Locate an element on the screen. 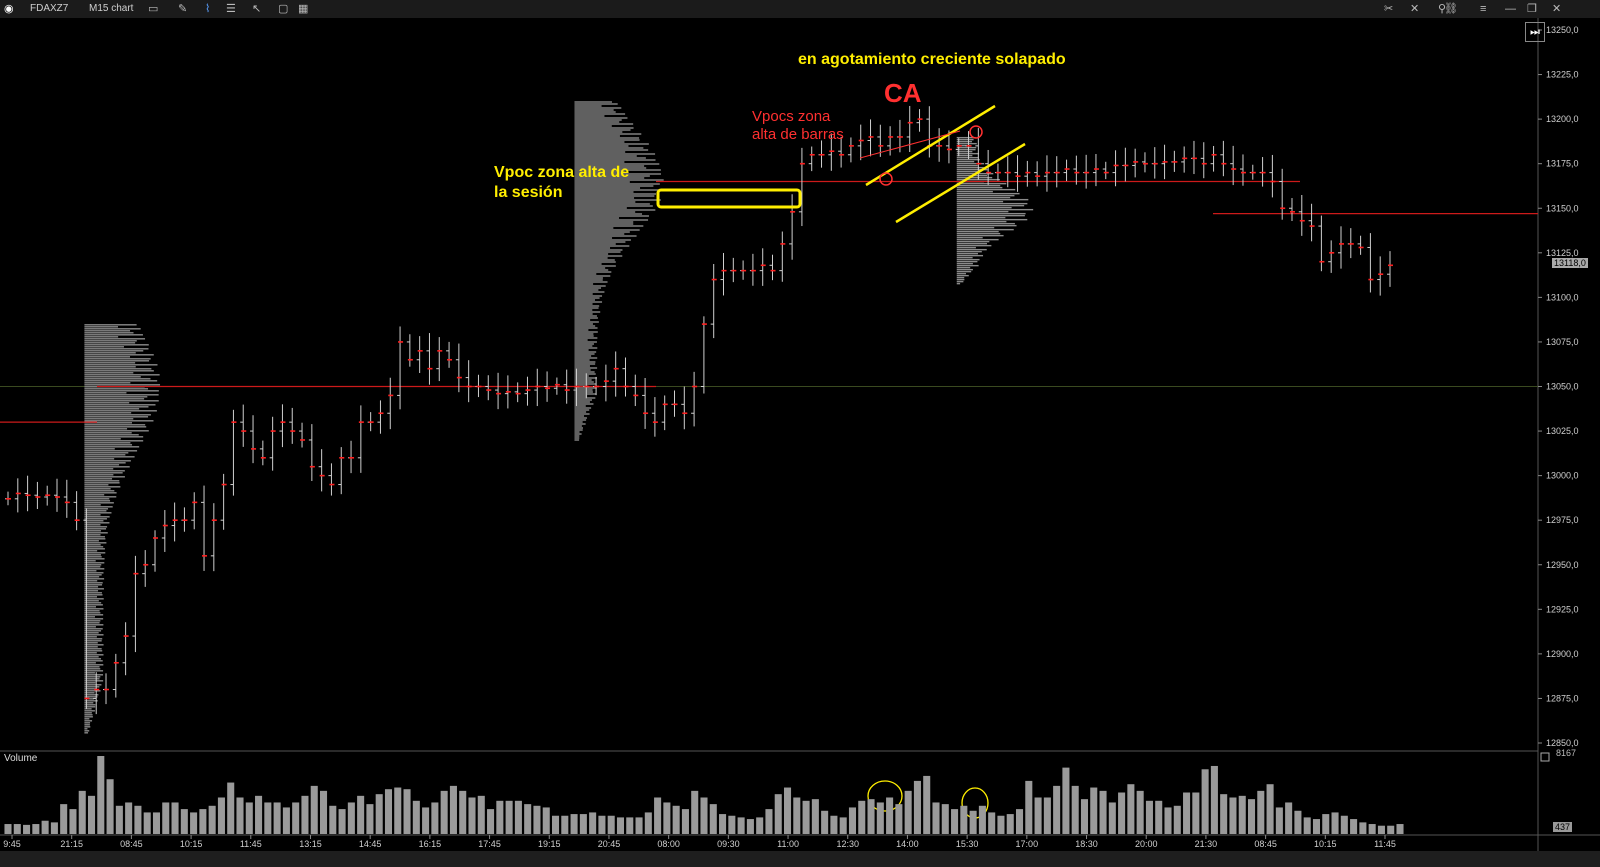  bars-icon: ☰ is located at coordinates (231, 9).